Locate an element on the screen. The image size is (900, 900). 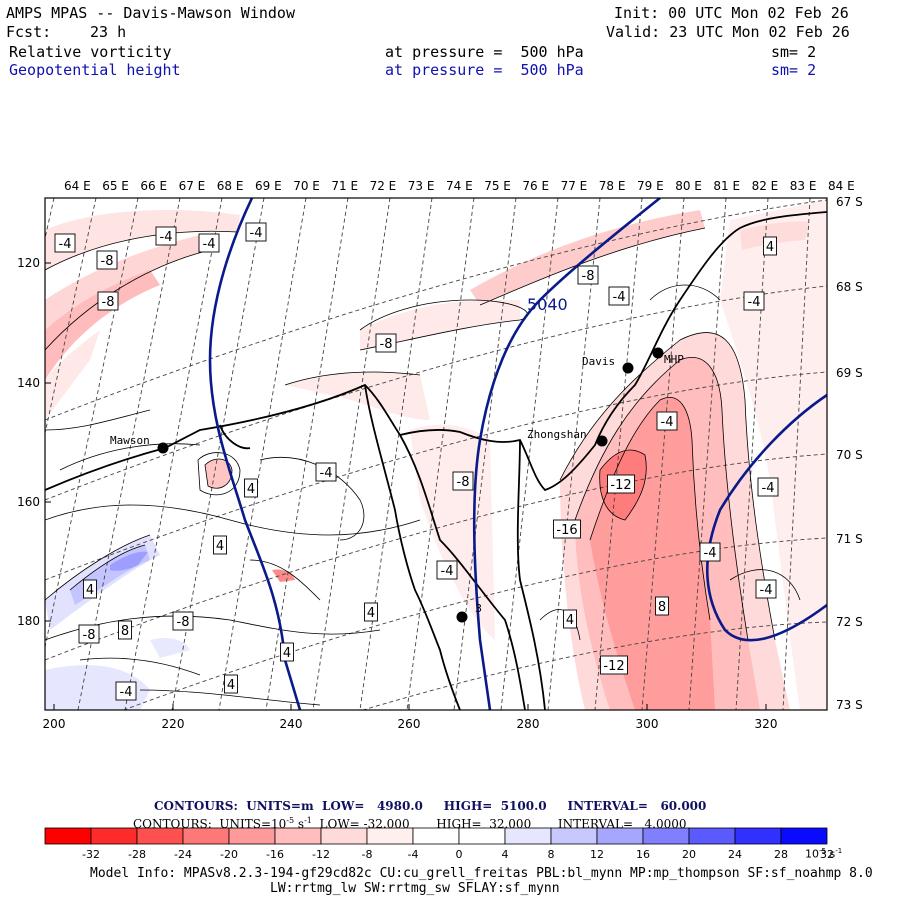
y-tick-label: 120 is located at coordinates (28, 263).